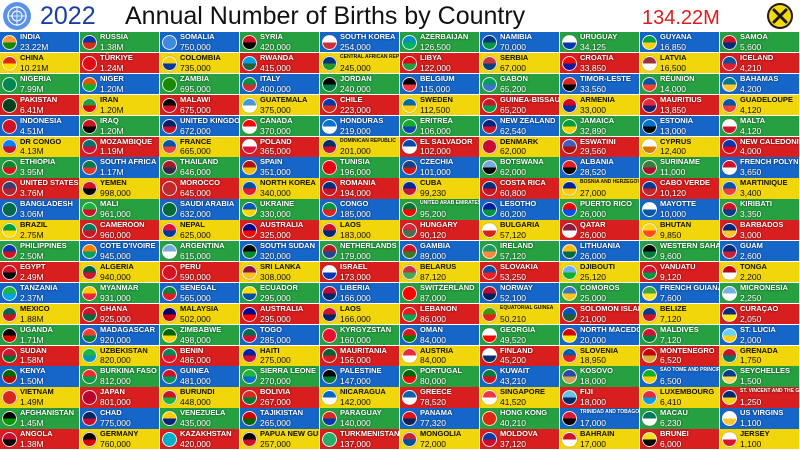  Describe the element at coordinates (275, 255) in the screenshot. I see `birth-count: 320,000` at that location.